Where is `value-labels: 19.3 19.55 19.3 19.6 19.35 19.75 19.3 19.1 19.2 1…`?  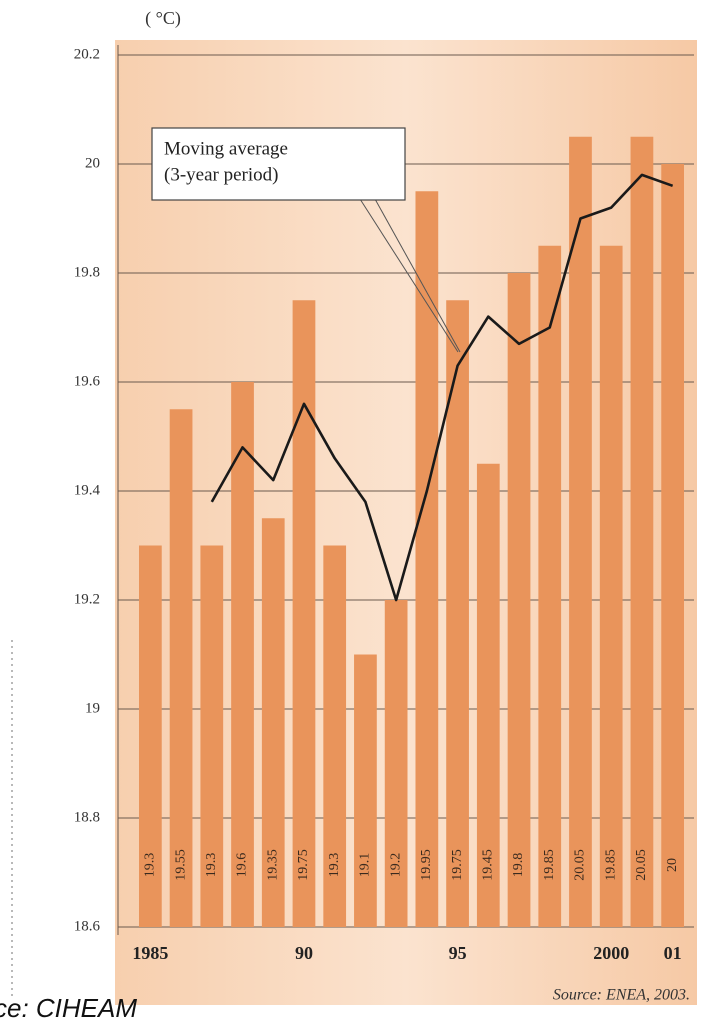 value-labels: 19.3 19.55 19.3 19.6 19.35 19.75 19.3 19.1 19.2 1… is located at coordinates (411, 865).